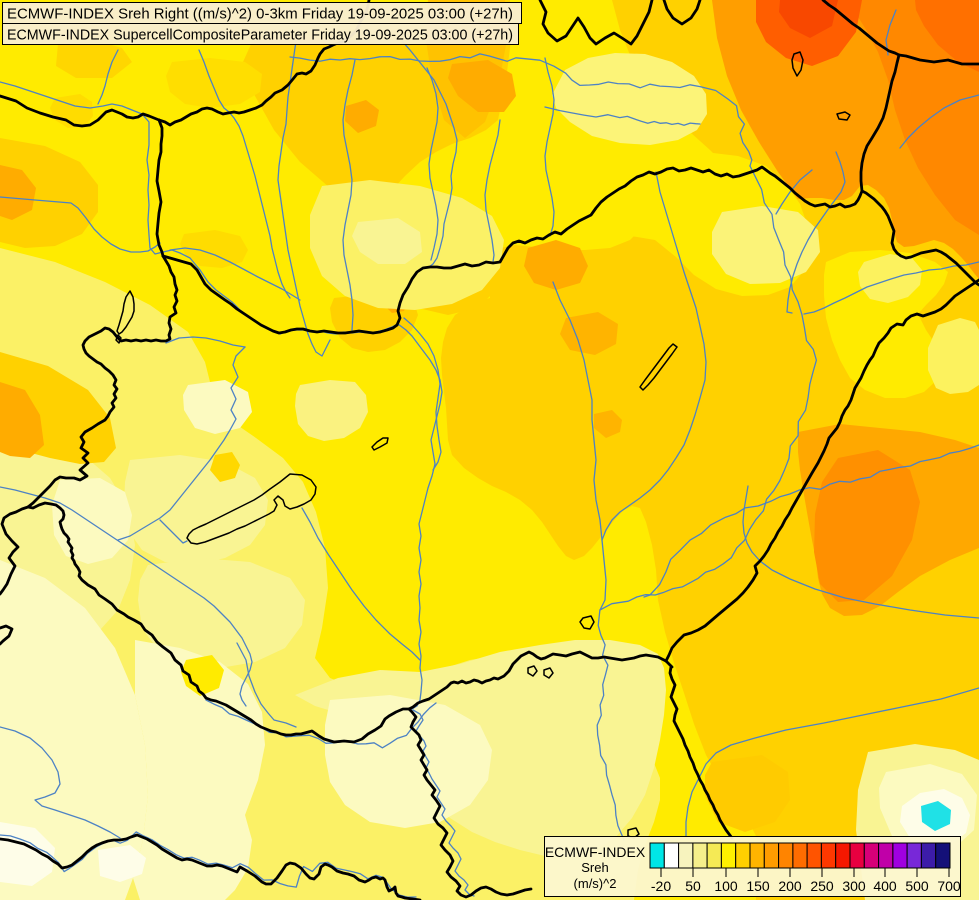  I want to click on svg-text: ECMWF-INDEX, so click(595, 852).